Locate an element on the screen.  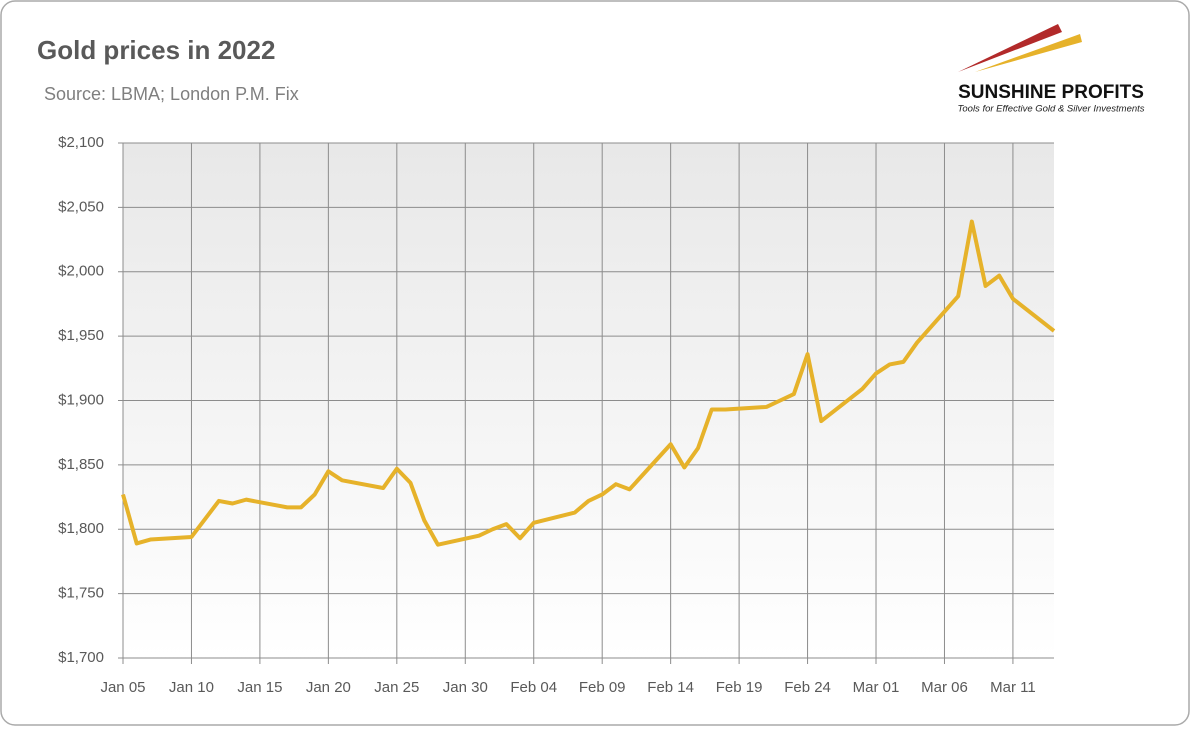
x-tick-label: Mar 01 is located at coordinates (876, 687).